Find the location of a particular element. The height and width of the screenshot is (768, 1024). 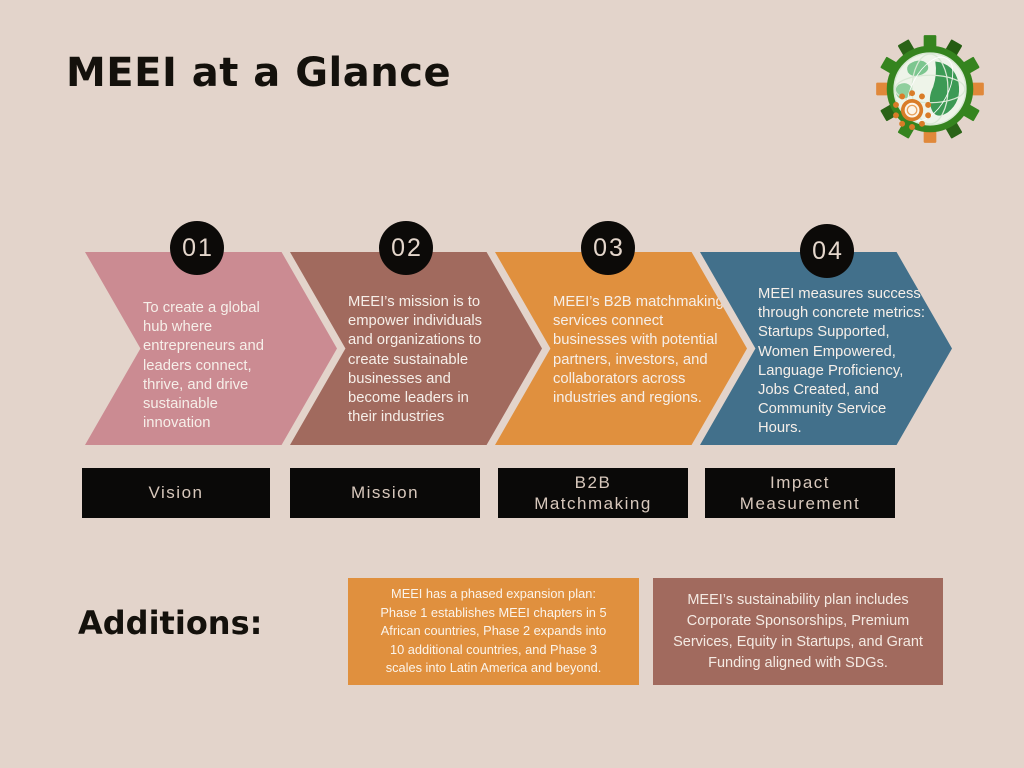

step-label-mission: Mission is located at coordinates (385, 493).